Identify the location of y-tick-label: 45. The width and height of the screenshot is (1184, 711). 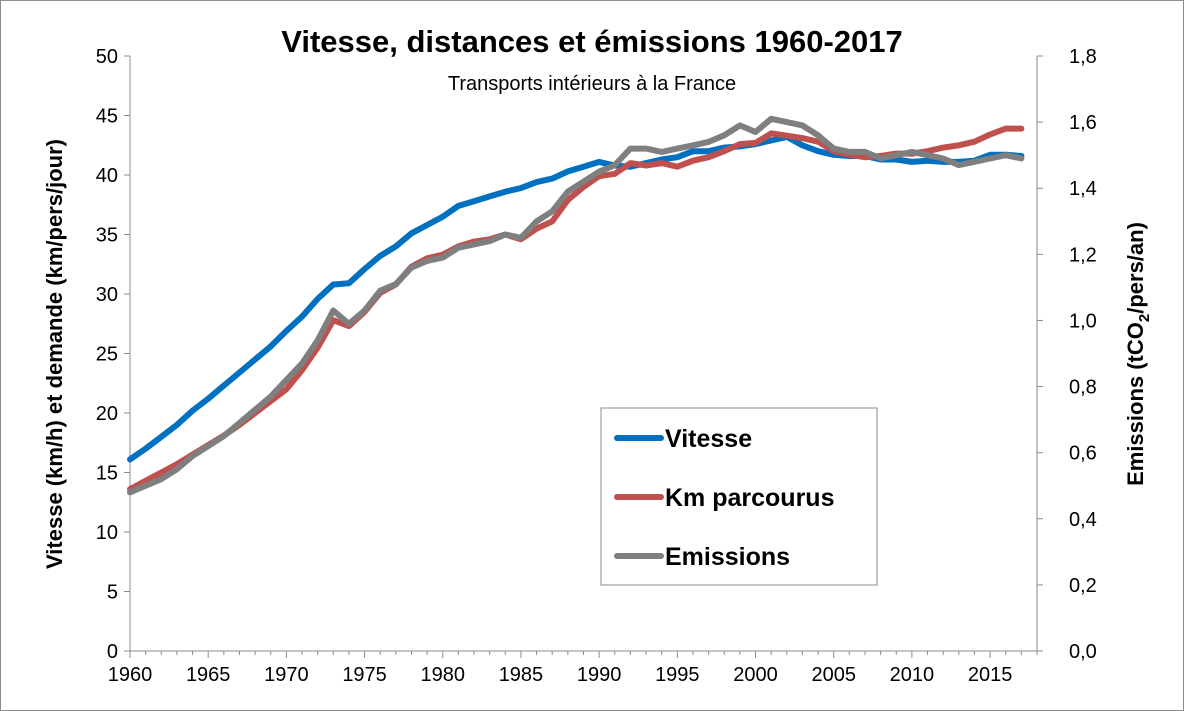
(107, 117).